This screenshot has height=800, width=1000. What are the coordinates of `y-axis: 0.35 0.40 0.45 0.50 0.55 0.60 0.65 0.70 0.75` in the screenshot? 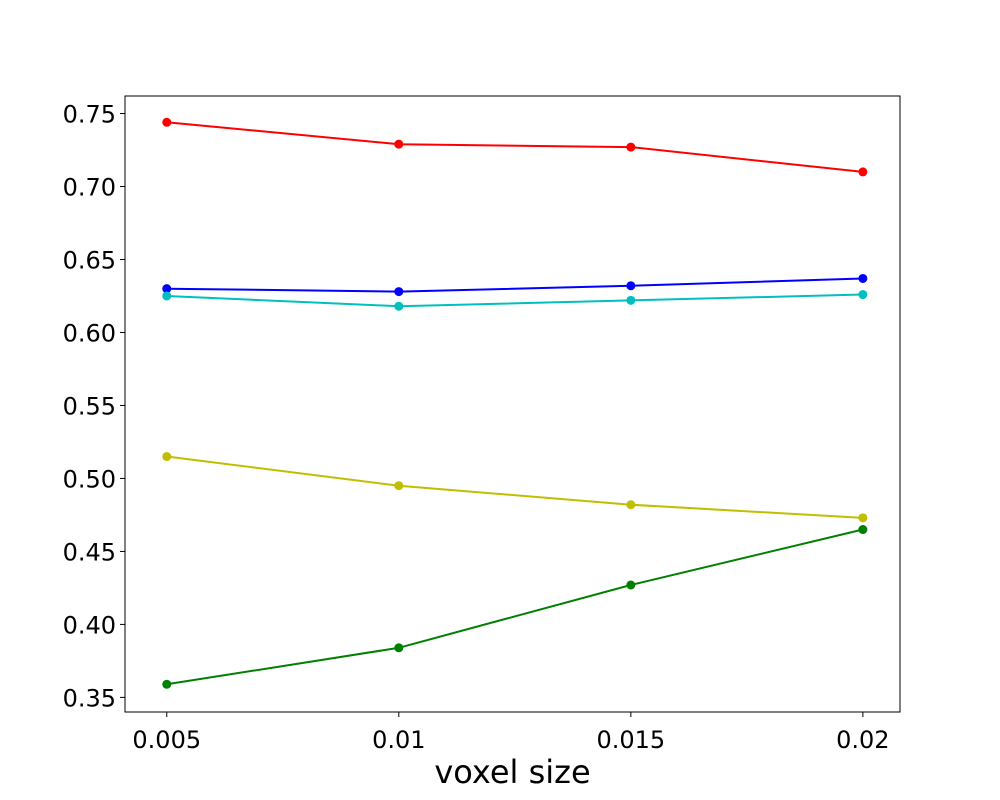 It's located at (94, 406).